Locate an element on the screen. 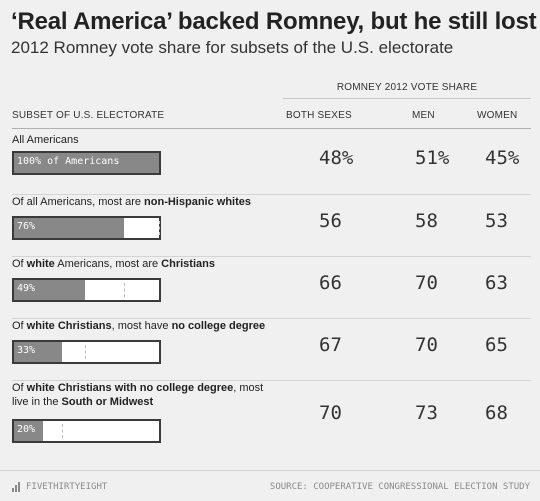 The image size is (540, 501). column-header-subset: SUBSET OF U.S. ELECTORATE is located at coordinates (88, 115).